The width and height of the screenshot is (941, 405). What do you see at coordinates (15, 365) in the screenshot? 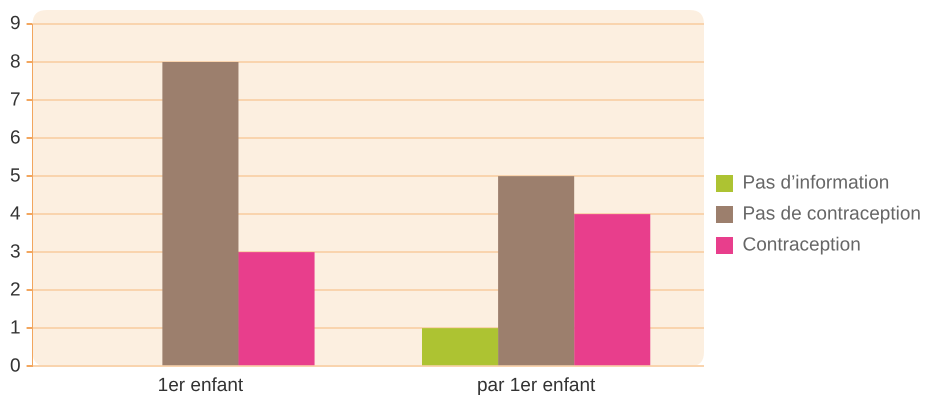
I see `y-tick-label: 0` at bounding box center [15, 365].